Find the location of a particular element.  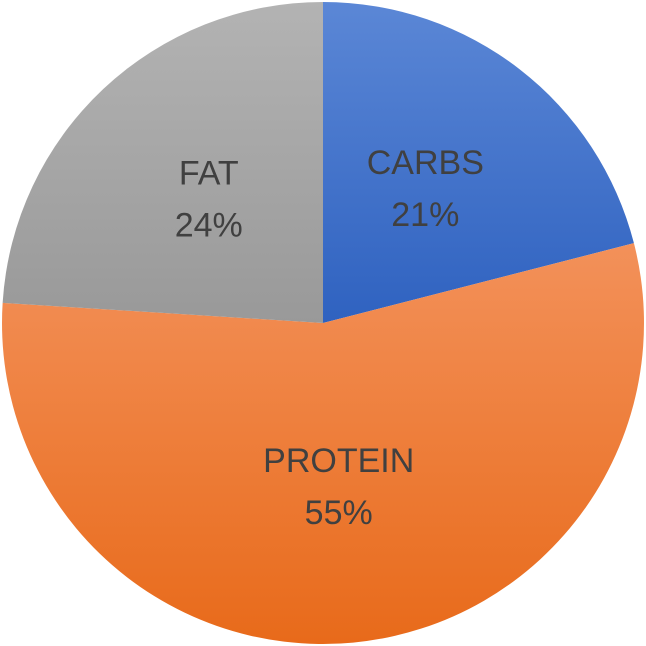

slice-label-protein: PROTEIN is located at coordinates (338, 461).